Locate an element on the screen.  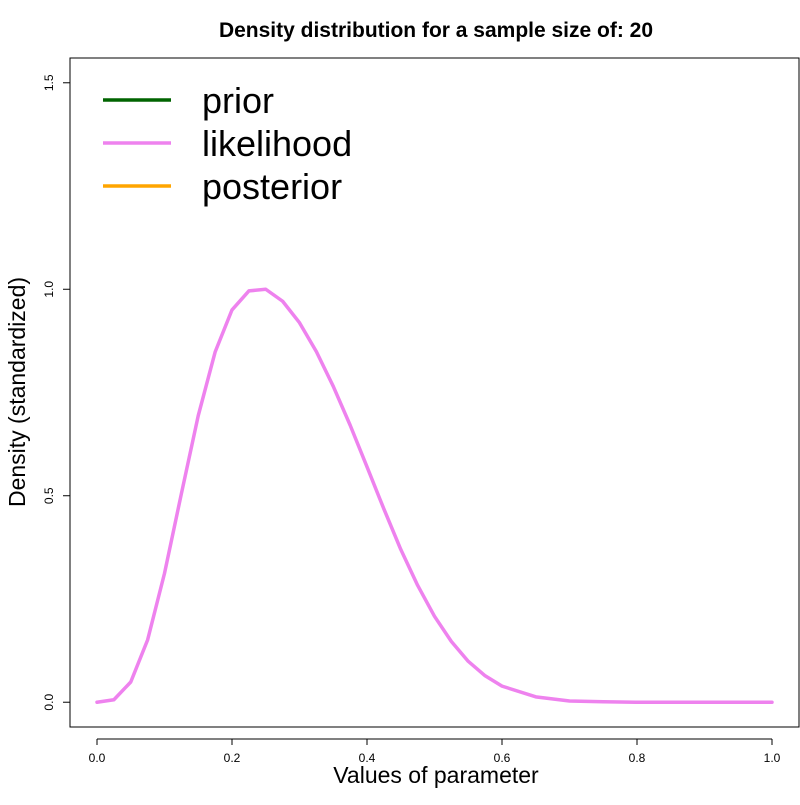
x-tick-label: 0.8 is located at coordinates (637, 758).